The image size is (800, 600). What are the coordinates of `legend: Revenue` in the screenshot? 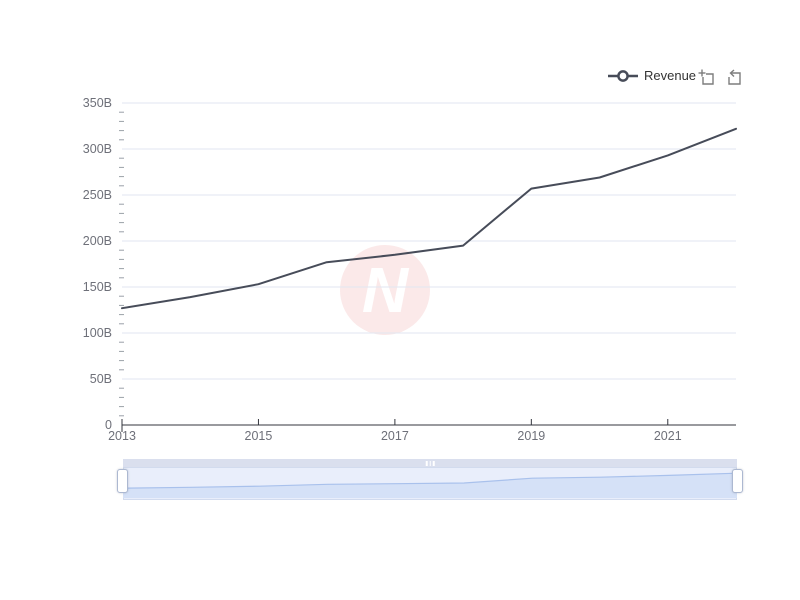 It's located at (652, 76).